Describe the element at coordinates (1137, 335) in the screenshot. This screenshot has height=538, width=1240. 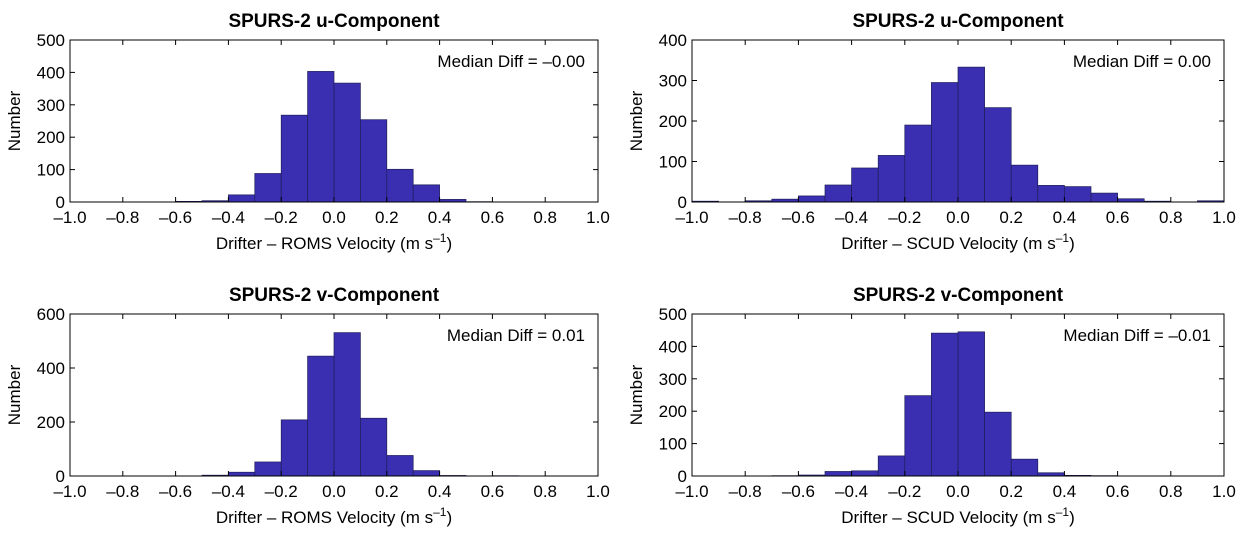
I see `median-diff-annotation: Median Diff = –0.01` at that location.